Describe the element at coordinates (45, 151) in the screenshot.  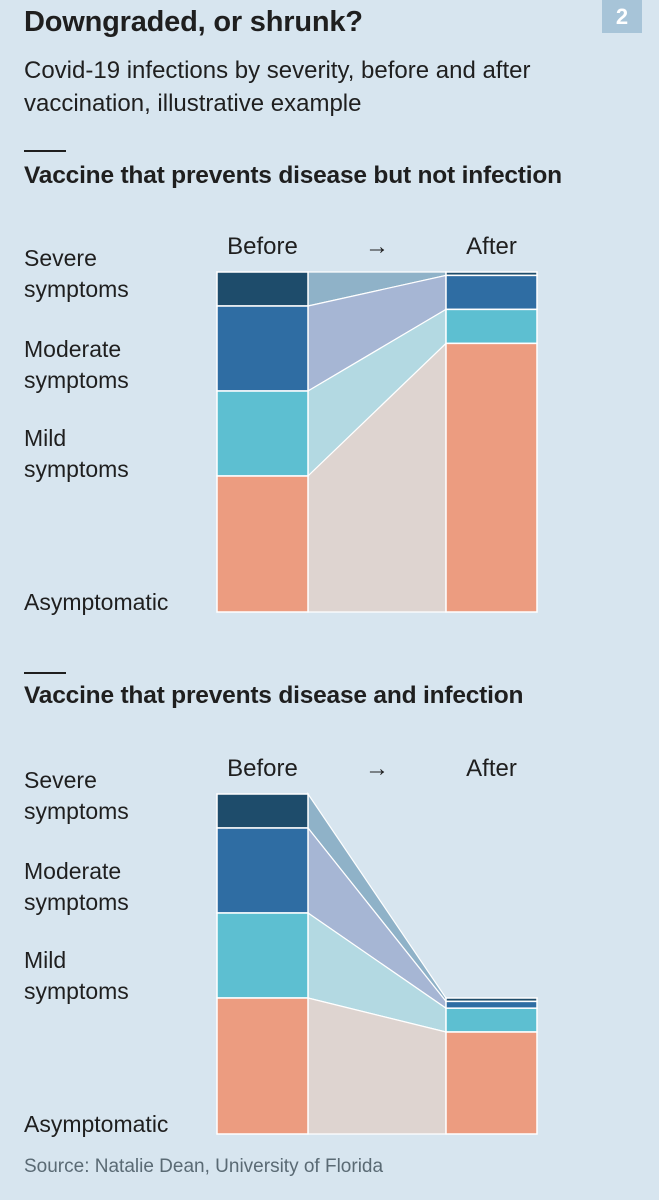
I see `panel-1-rule` at that location.